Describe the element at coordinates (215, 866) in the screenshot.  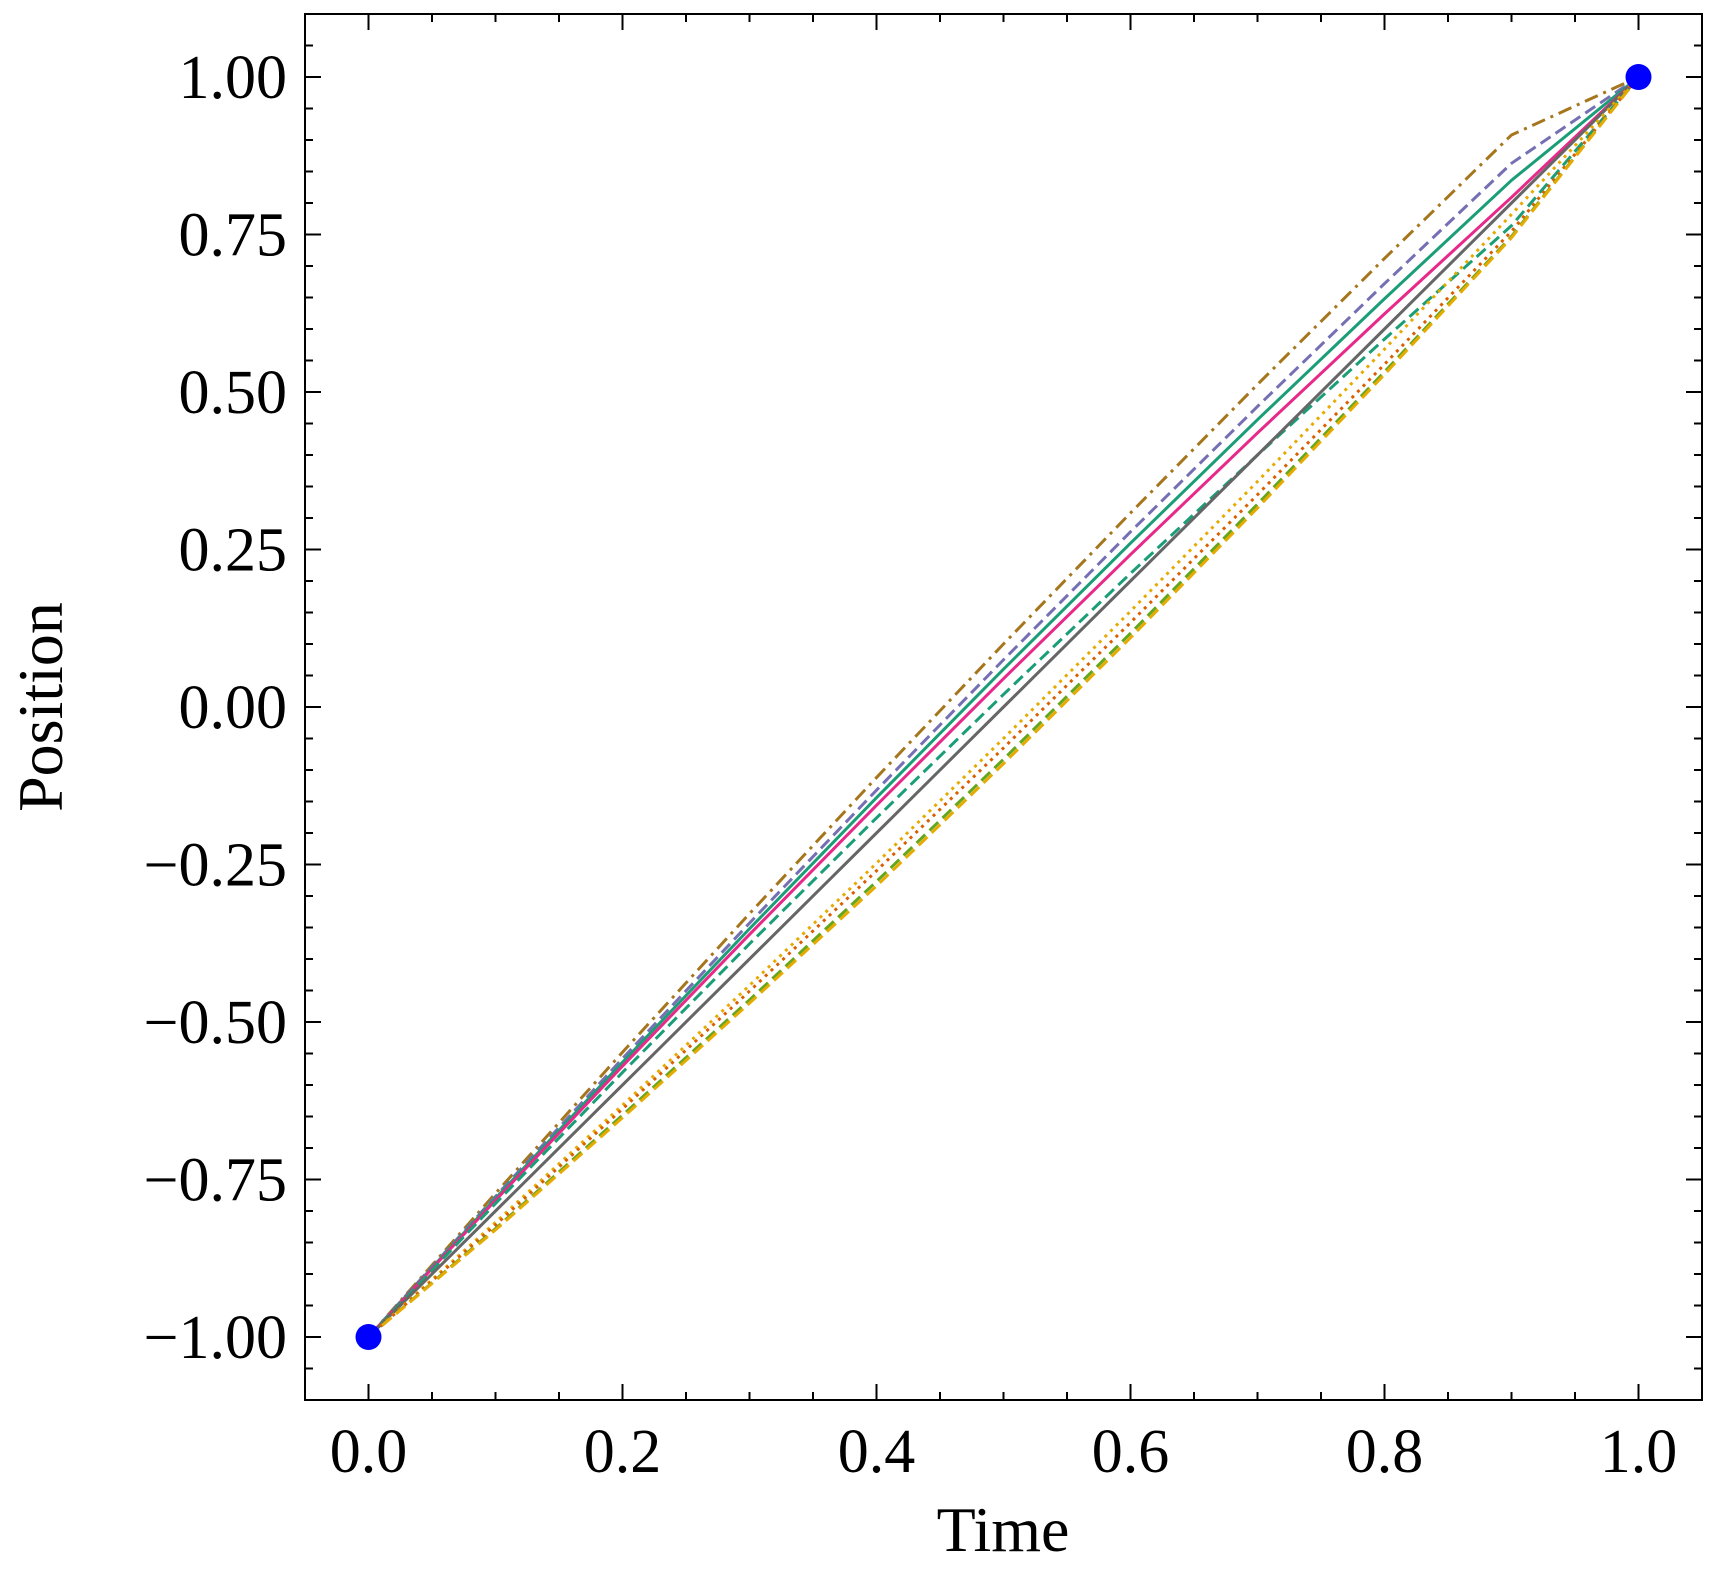
I see `y-tick-label: −0.25` at that location.